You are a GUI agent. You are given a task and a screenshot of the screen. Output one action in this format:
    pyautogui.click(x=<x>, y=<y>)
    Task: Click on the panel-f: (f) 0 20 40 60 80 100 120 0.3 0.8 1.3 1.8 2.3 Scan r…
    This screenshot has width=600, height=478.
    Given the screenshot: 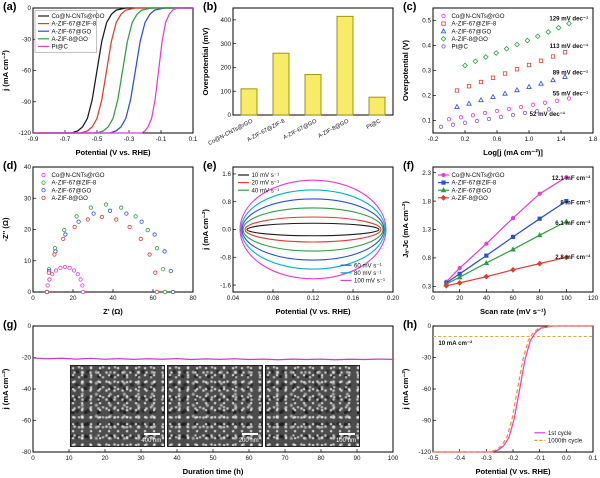 What is the action you would take?
    pyautogui.click(x=500, y=238)
    